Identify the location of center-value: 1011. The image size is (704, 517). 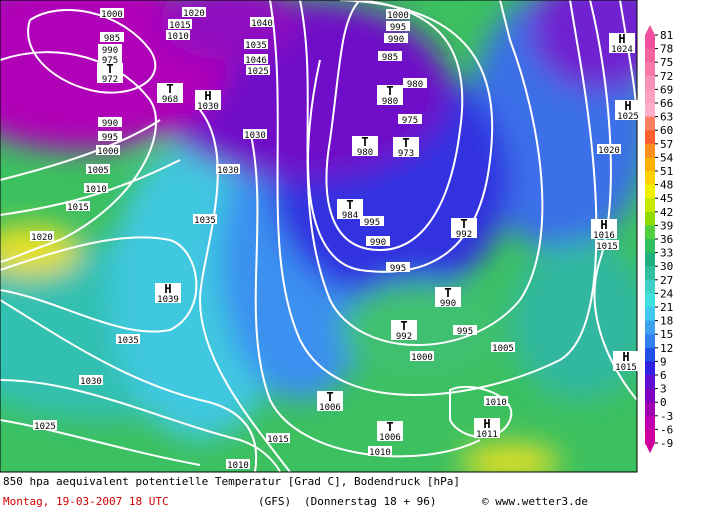
(487, 435).